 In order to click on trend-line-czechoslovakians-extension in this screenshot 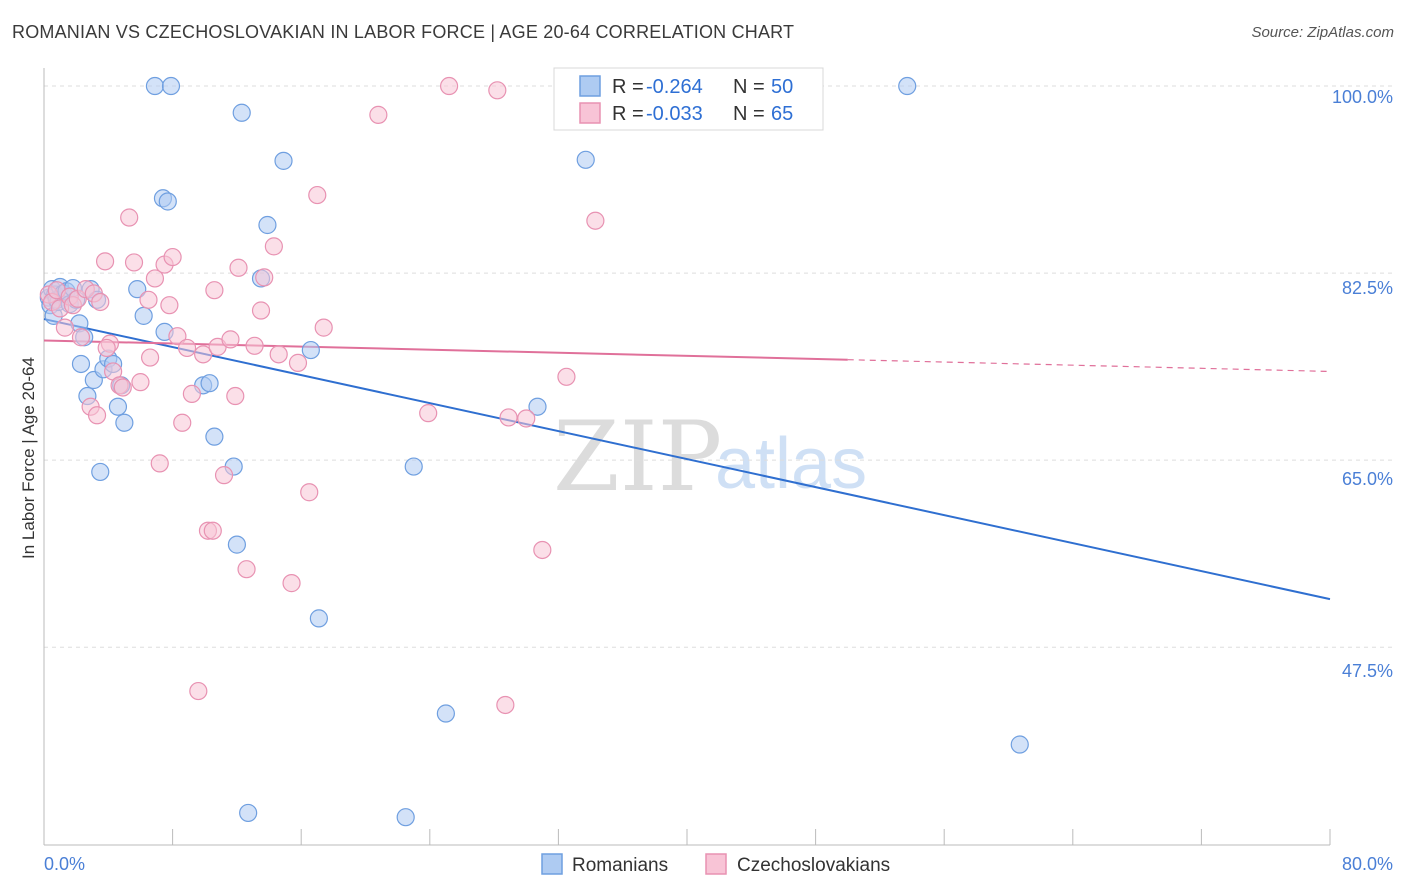, I will do `click(1089, 366)`.